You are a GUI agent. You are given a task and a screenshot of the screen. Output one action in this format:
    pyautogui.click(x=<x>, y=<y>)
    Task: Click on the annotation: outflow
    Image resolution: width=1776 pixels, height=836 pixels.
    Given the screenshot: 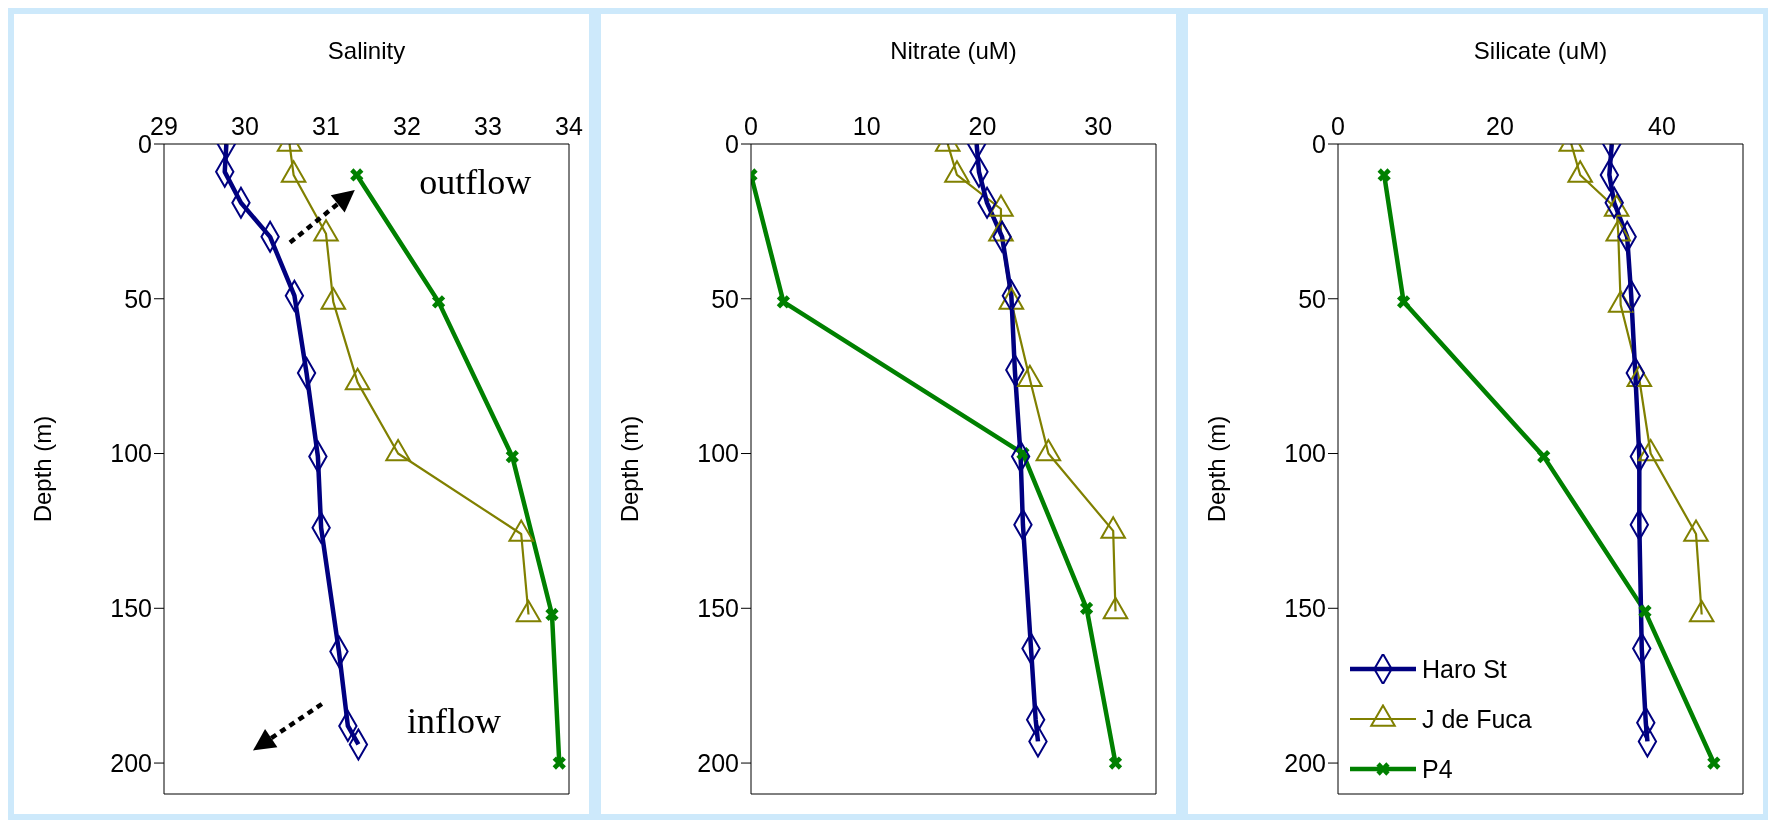 What is the action you would take?
    pyautogui.click(x=475, y=182)
    